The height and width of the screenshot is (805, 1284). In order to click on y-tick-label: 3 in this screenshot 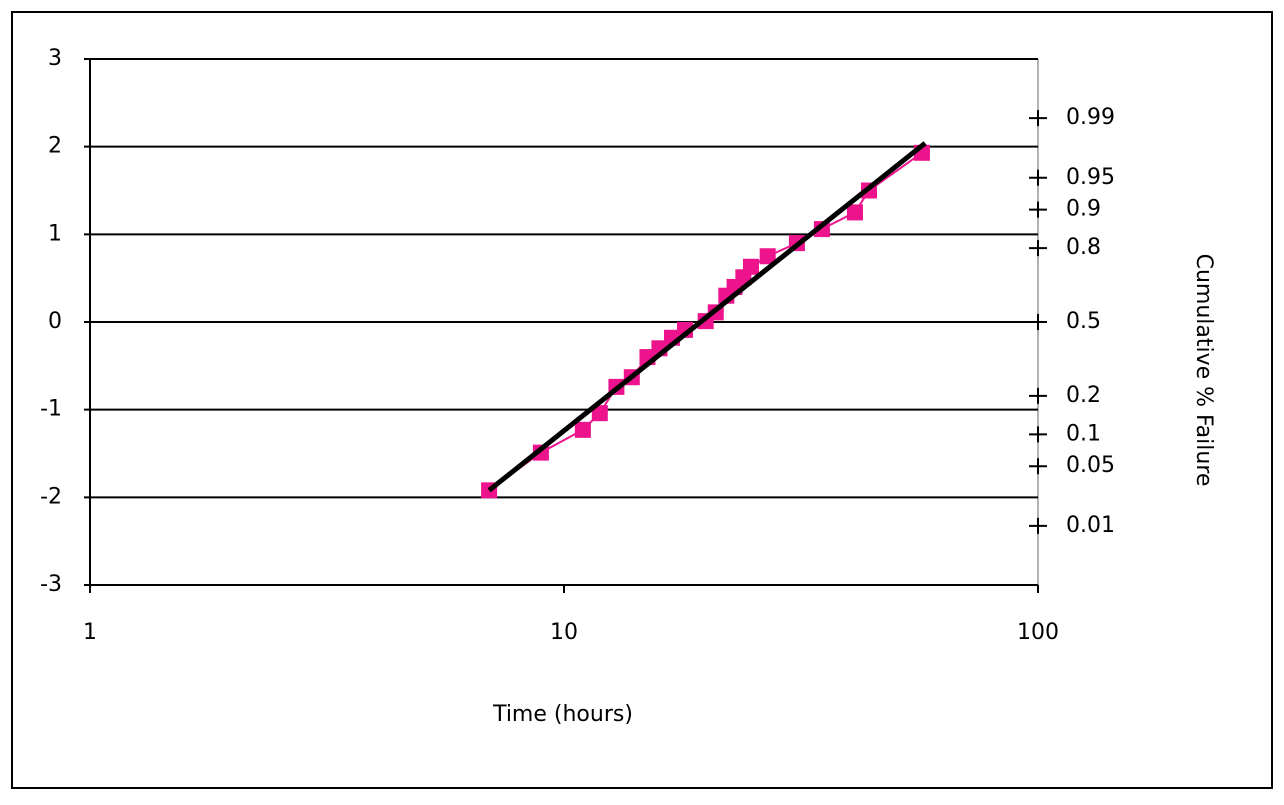, I will do `click(55, 58)`.